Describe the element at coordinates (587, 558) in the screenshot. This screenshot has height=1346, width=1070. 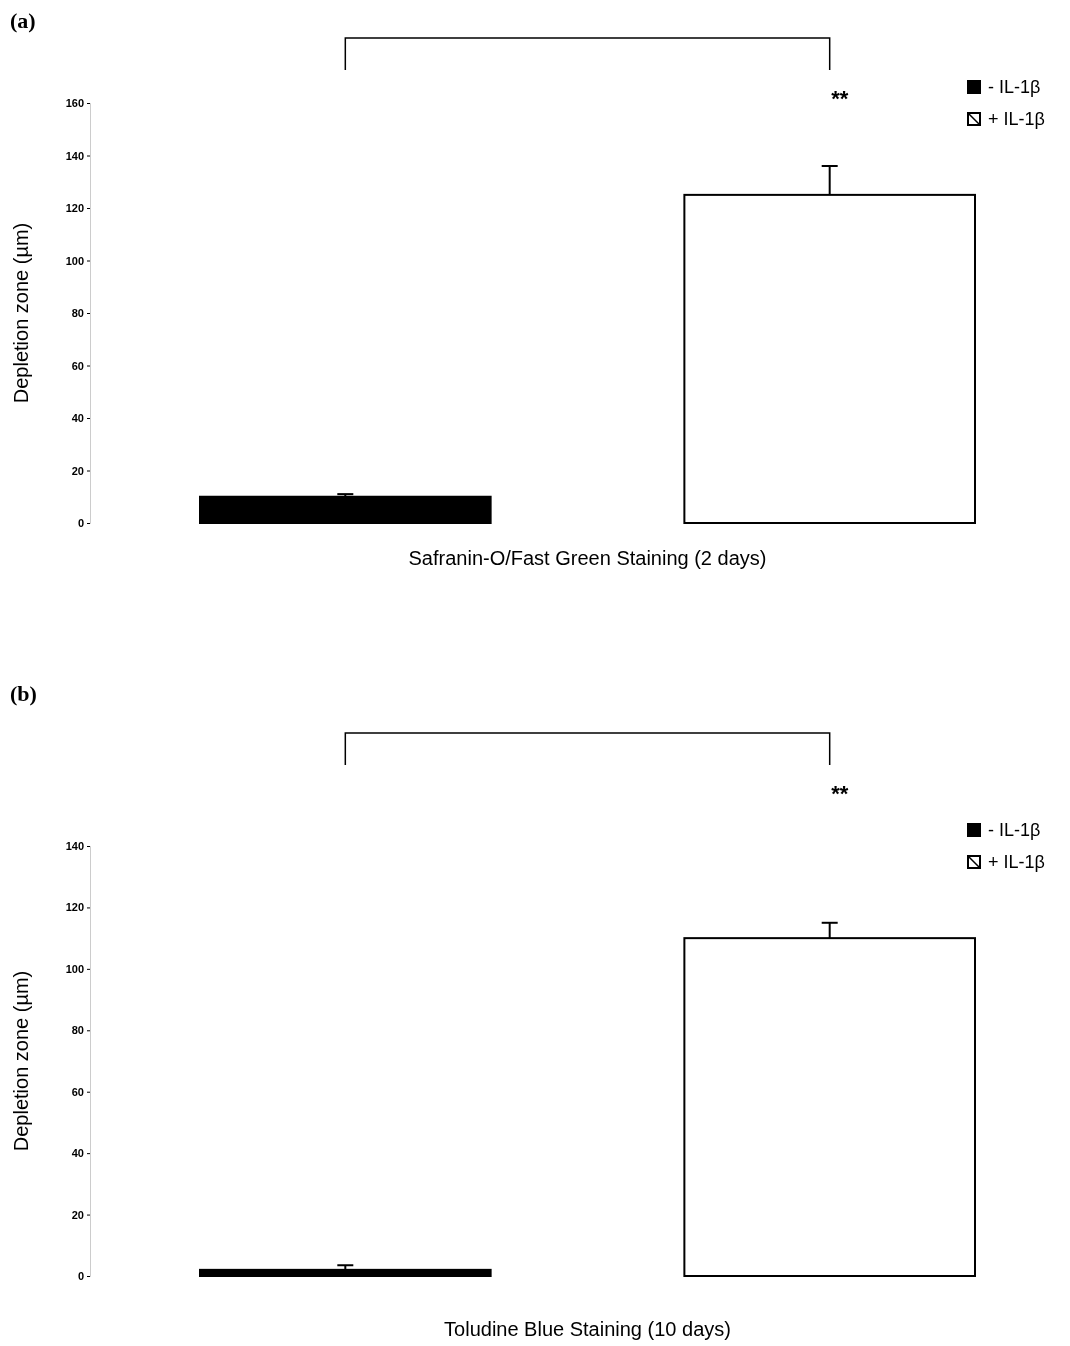
I see `x-axis-title: Safranin-O/Fast Green Staining (2 days)` at that location.